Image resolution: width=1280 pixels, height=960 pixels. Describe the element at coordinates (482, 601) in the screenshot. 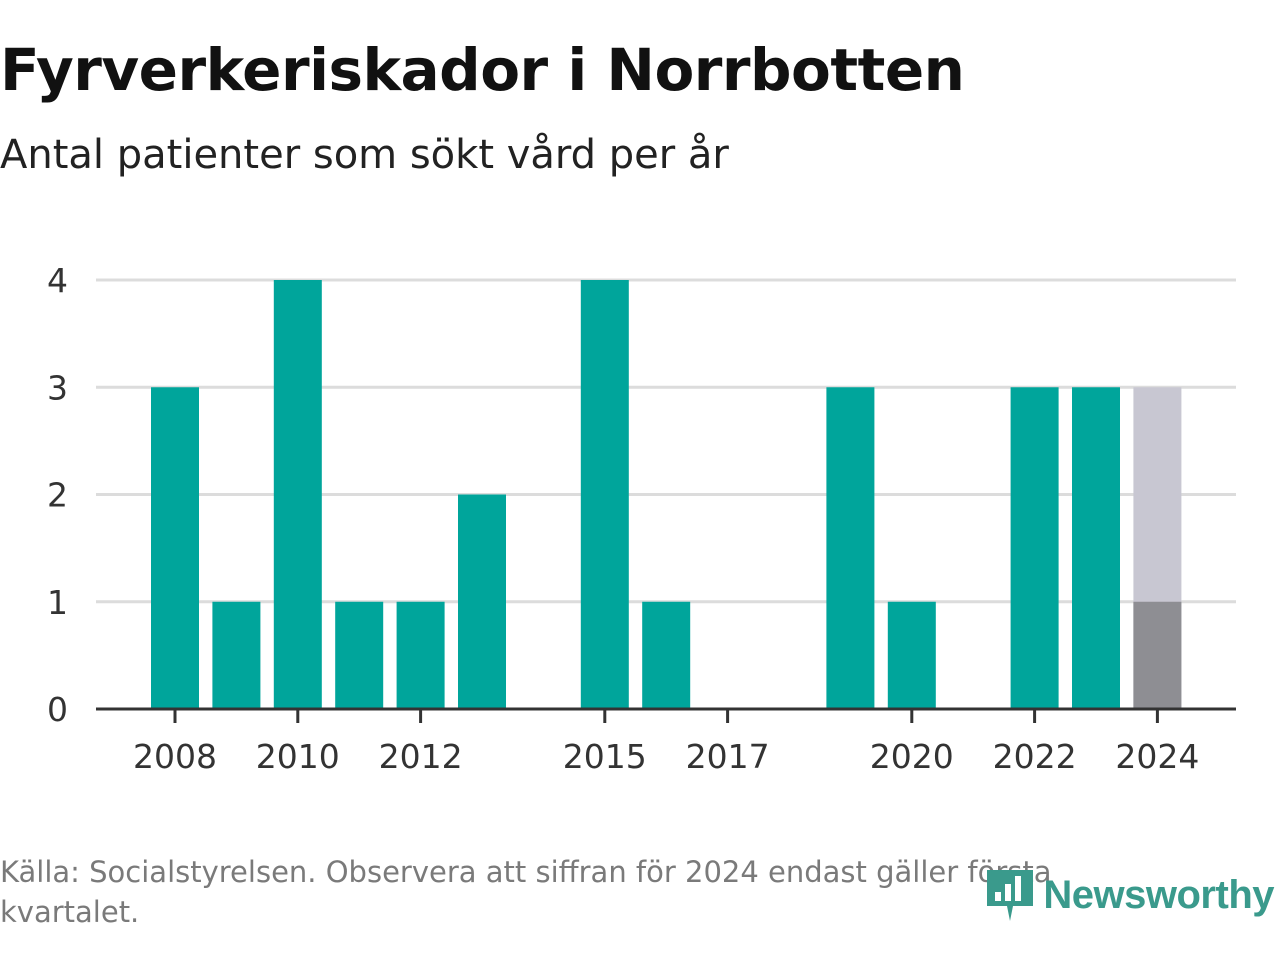

I see `bar-2013` at that location.